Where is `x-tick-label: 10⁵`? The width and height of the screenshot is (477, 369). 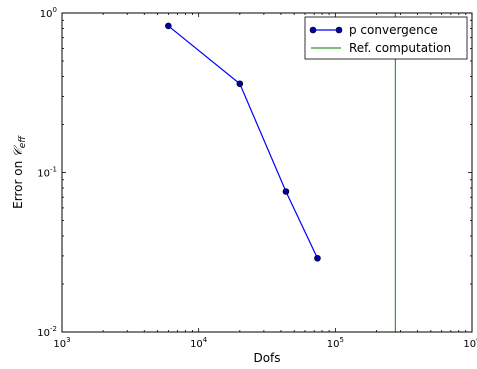
x-tick-label: 10⁵ is located at coordinates (335, 343).